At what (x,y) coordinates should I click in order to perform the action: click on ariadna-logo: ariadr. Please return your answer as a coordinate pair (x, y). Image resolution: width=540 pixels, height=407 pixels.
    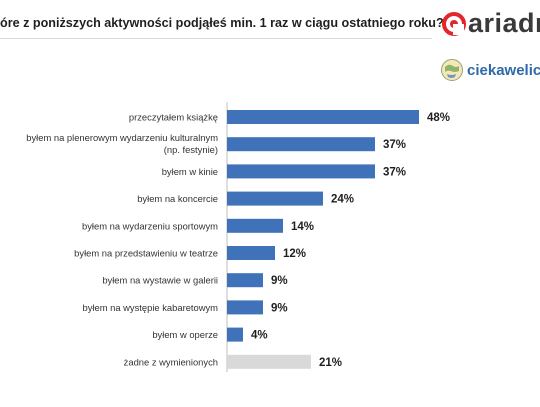
    Looking at the image, I should click on (490, 24).